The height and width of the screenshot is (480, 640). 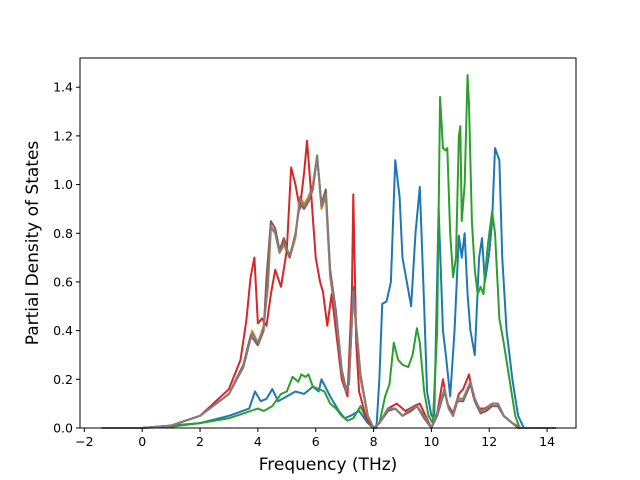 I want to click on y-axis: 0.0 0.2 0.4 0.6 0.8 1.0 1.2 1.4, so click(x=66, y=258).